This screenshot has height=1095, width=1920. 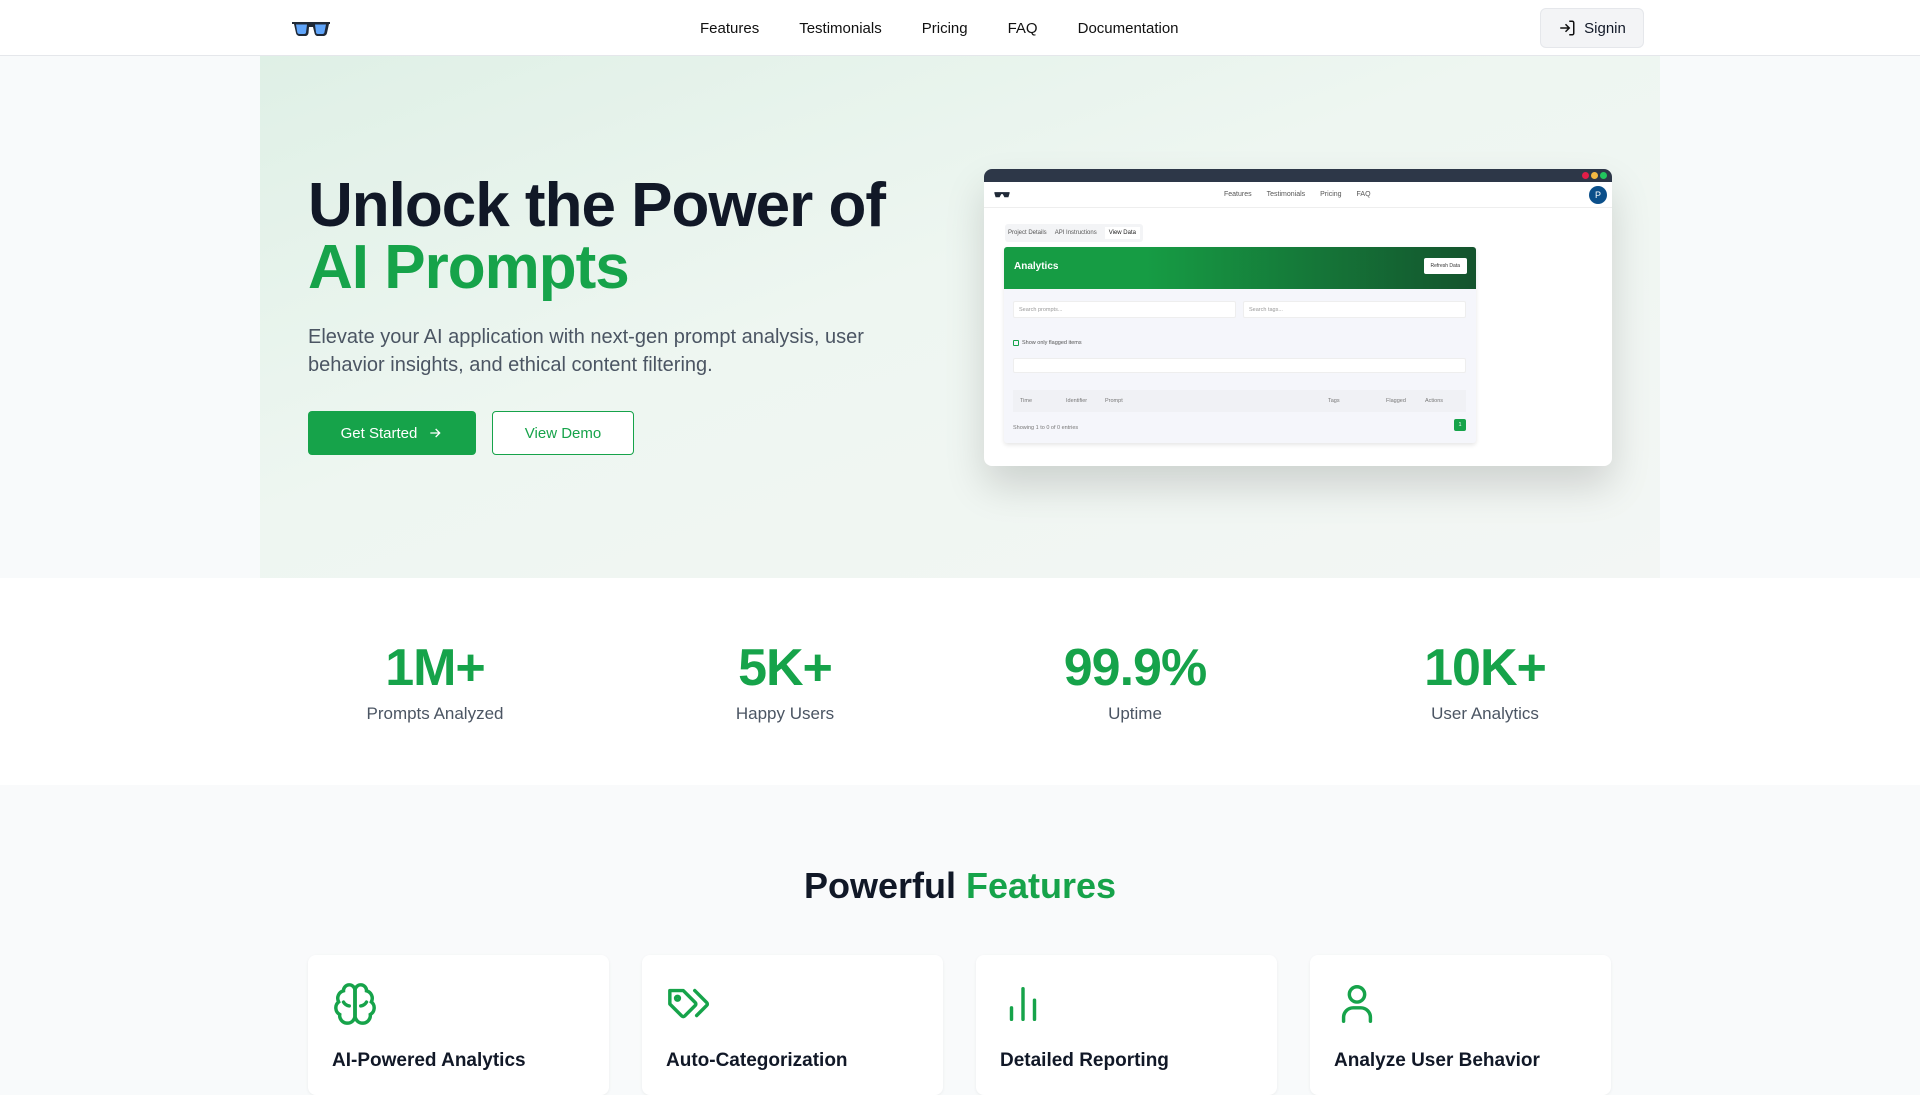 I want to click on mock-page-button: 1, so click(x=1460, y=425).